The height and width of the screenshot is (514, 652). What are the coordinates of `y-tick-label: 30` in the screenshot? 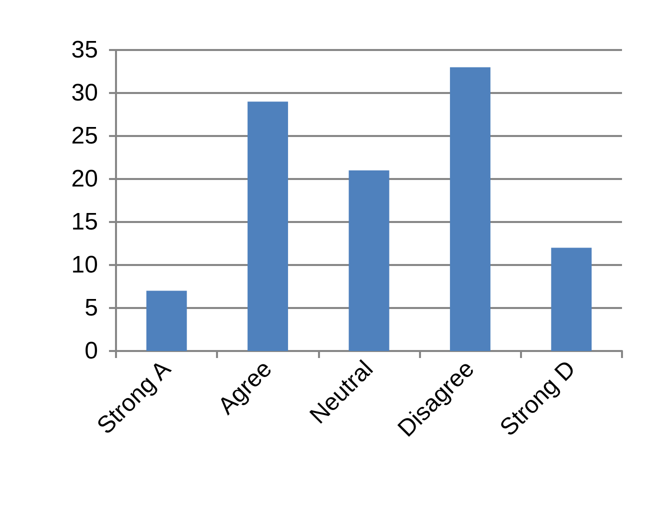 It's located at (84, 93).